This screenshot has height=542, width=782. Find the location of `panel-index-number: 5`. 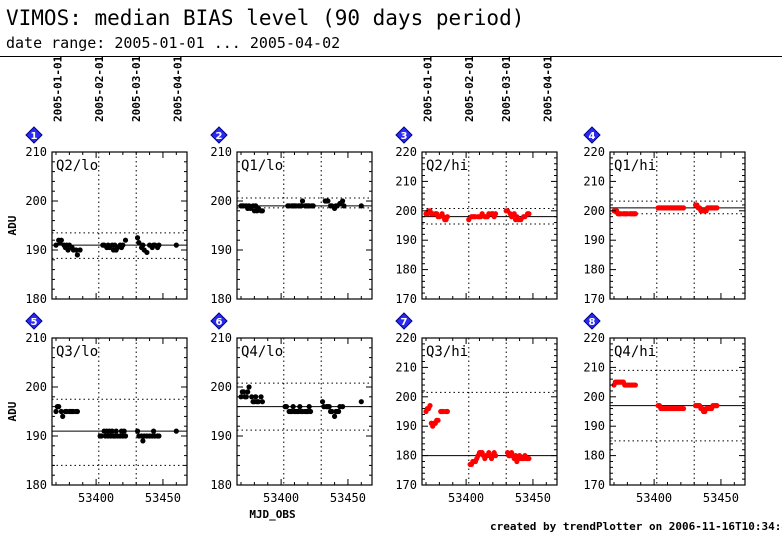

panel-index-number: 5 is located at coordinates (34, 322).